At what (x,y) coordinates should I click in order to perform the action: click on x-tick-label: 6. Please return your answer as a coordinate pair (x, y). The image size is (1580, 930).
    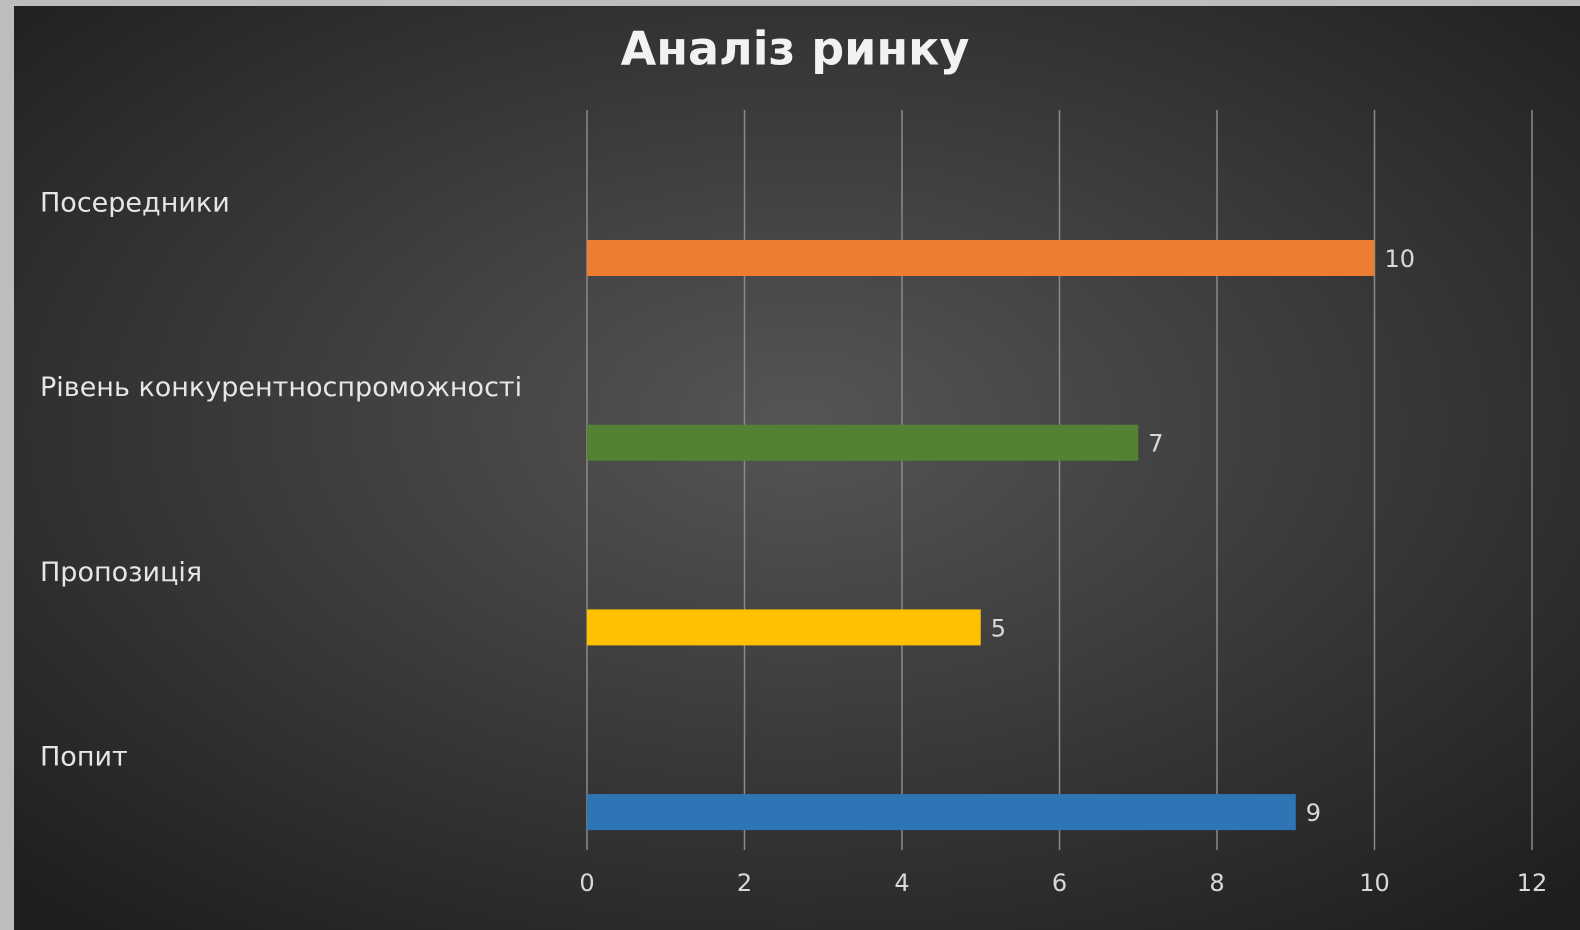
    Looking at the image, I should click on (1059, 883).